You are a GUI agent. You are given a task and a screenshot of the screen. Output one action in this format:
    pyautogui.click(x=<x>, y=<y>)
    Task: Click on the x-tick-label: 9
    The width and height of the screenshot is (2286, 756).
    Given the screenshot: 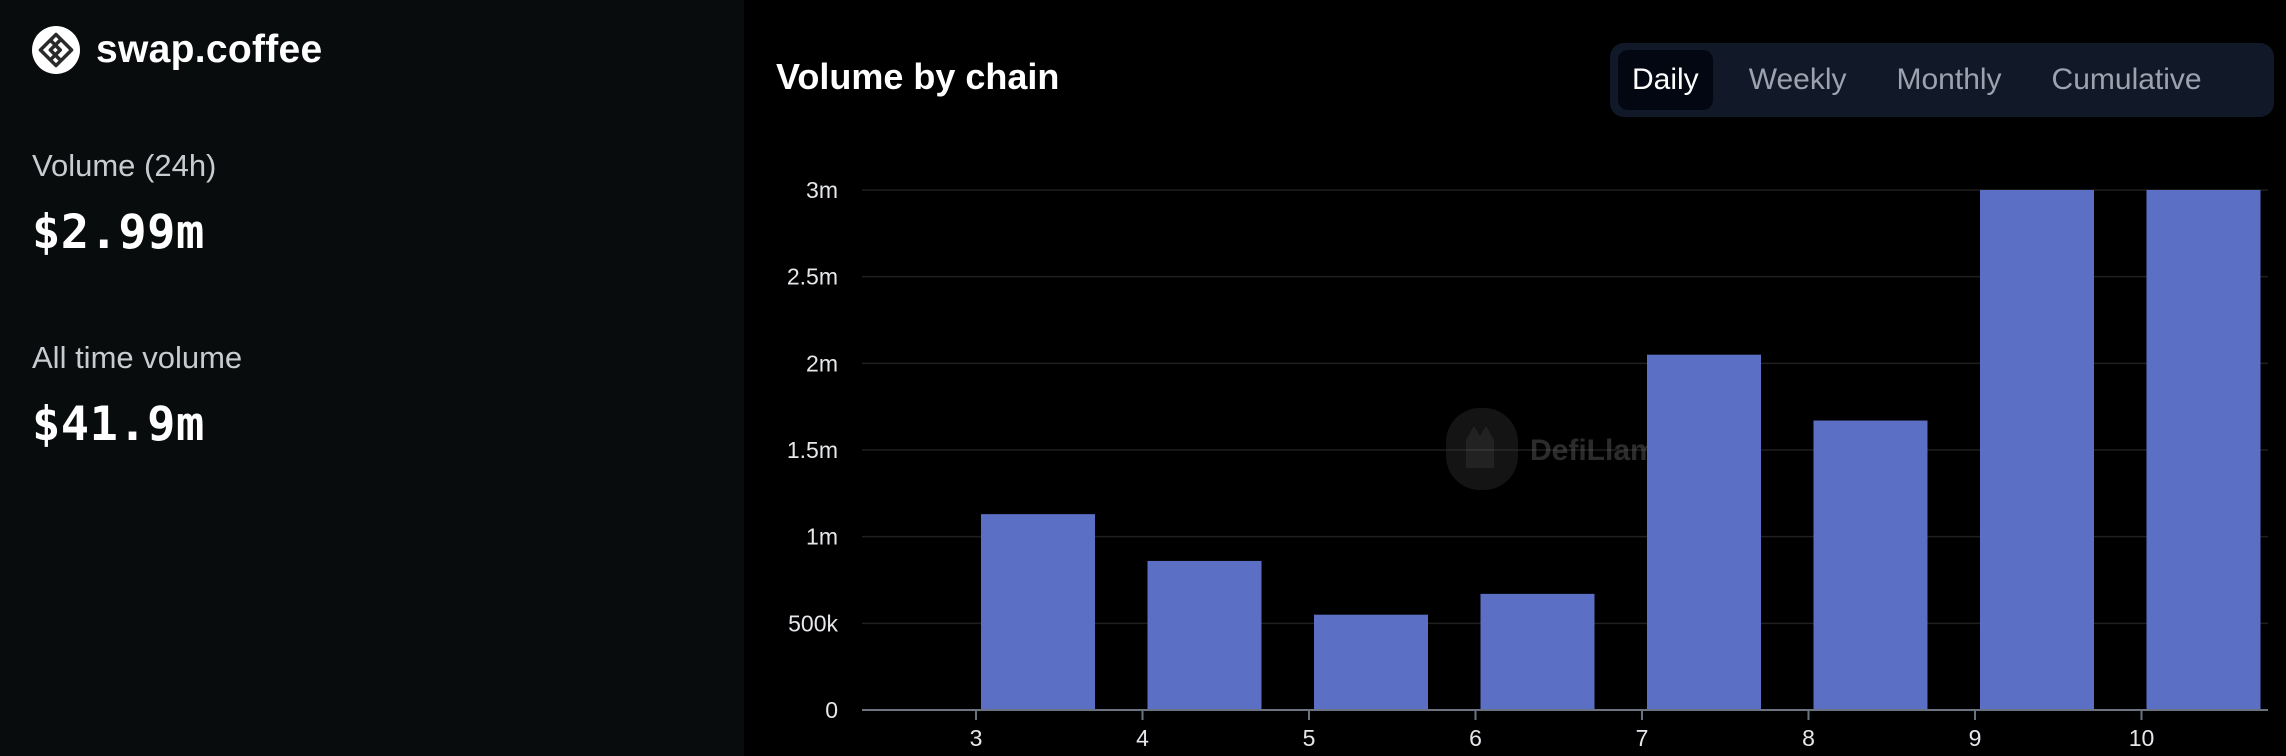 What is the action you would take?
    pyautogui.click(x=1975, y=738)
    